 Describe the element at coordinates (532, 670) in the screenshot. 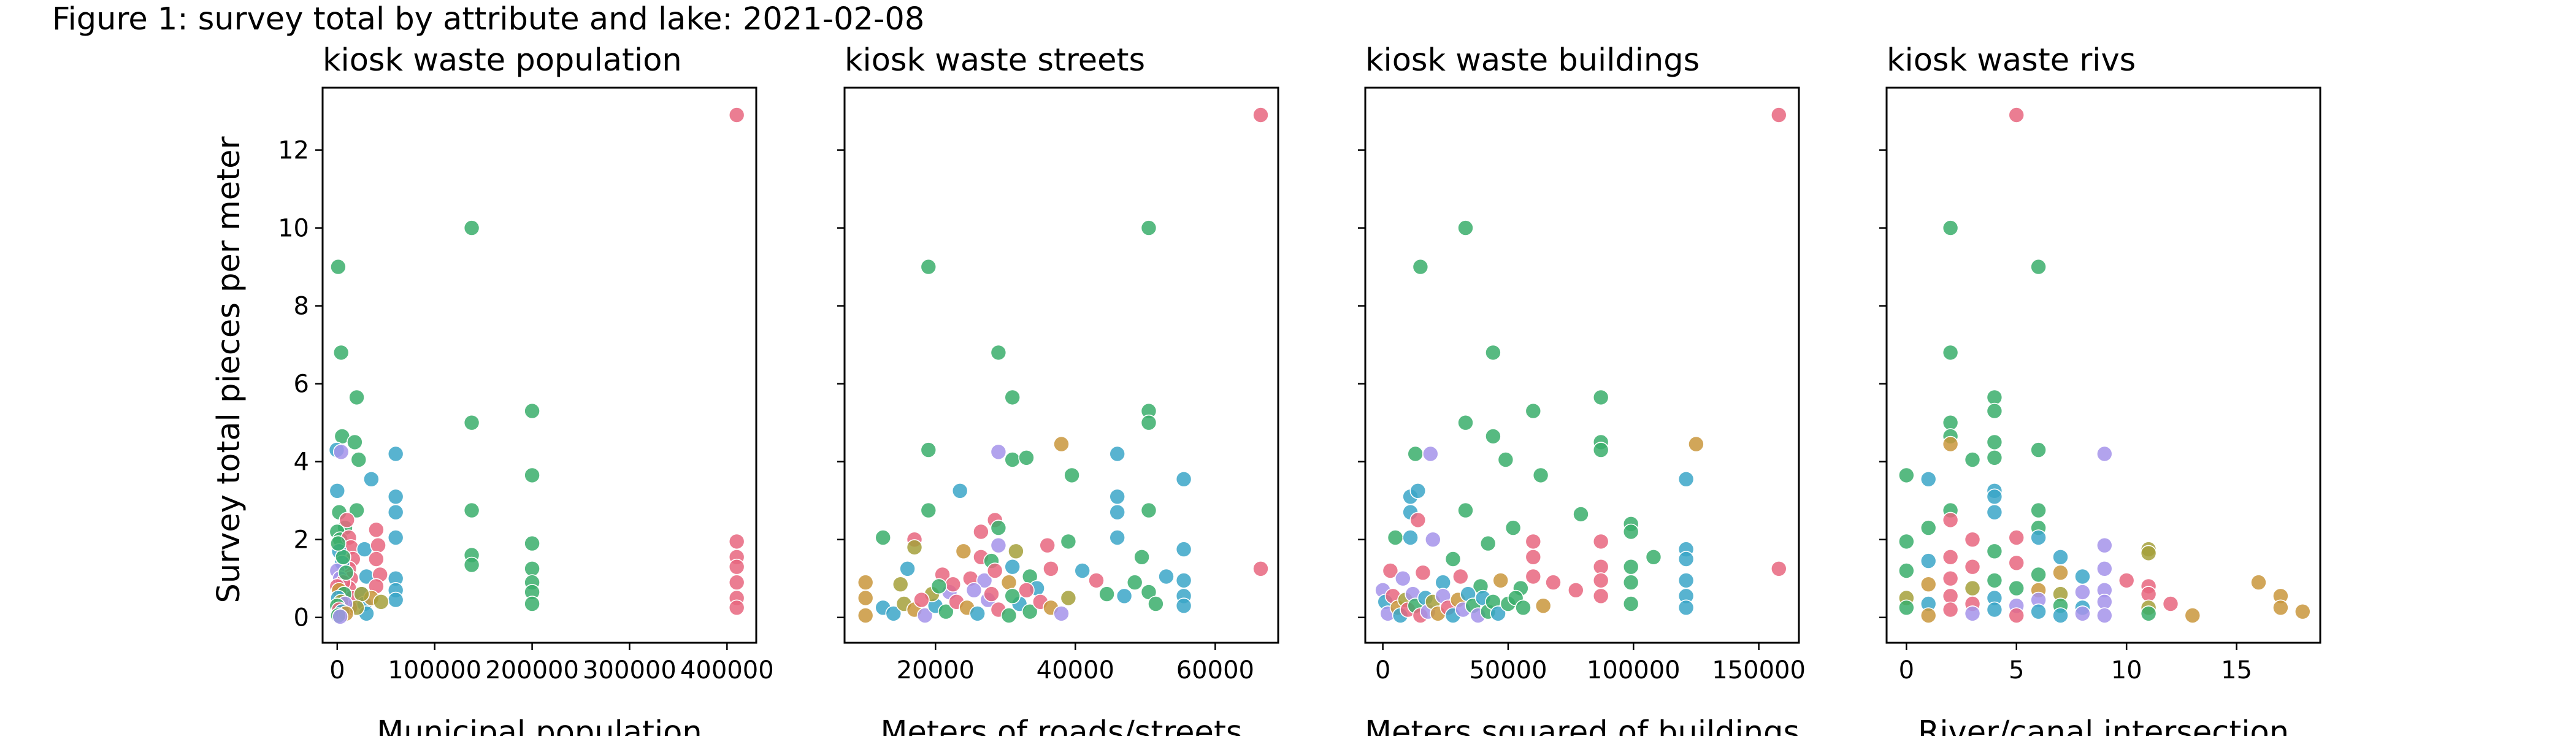

I see `x-tick-label: 200000` at that location.